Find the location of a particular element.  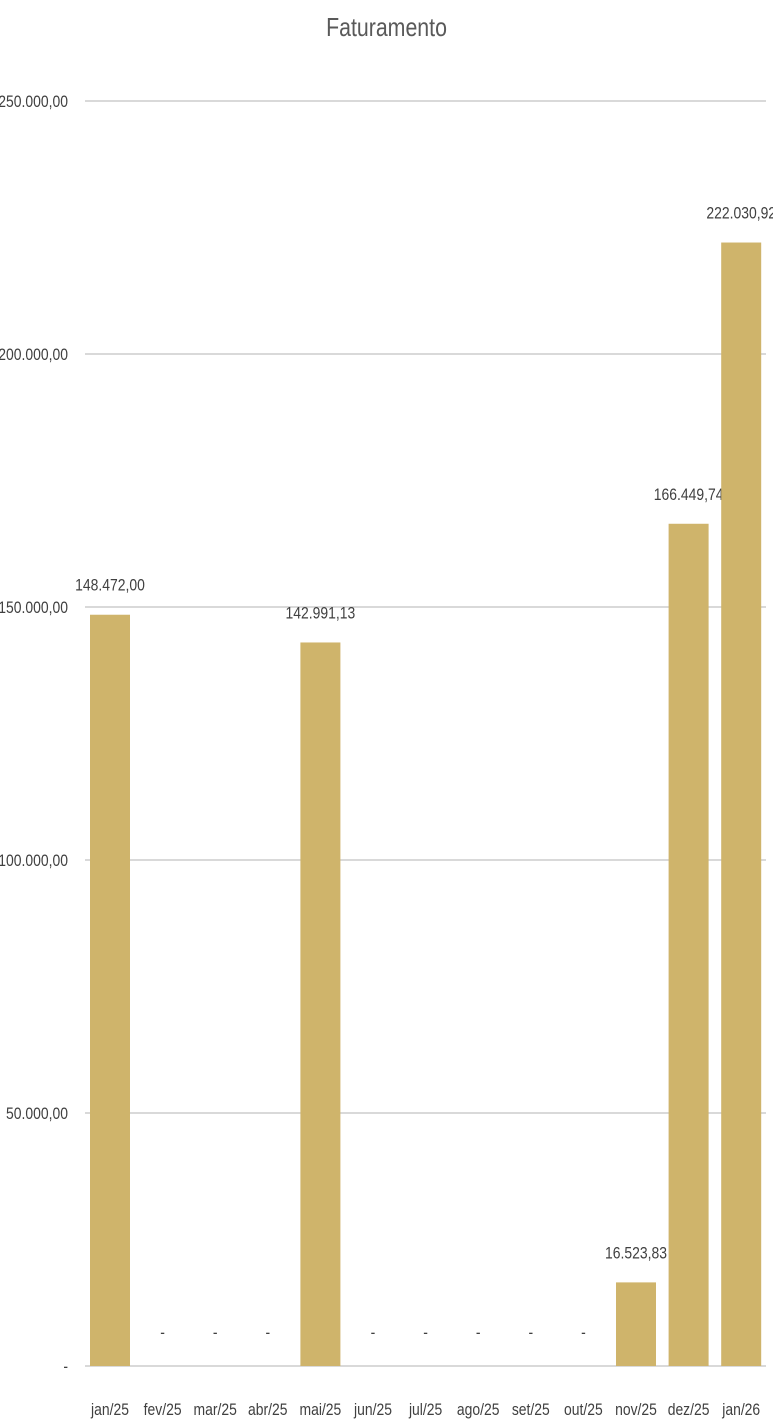

chart-title: Faturamento is located at coordinates (386, 27).